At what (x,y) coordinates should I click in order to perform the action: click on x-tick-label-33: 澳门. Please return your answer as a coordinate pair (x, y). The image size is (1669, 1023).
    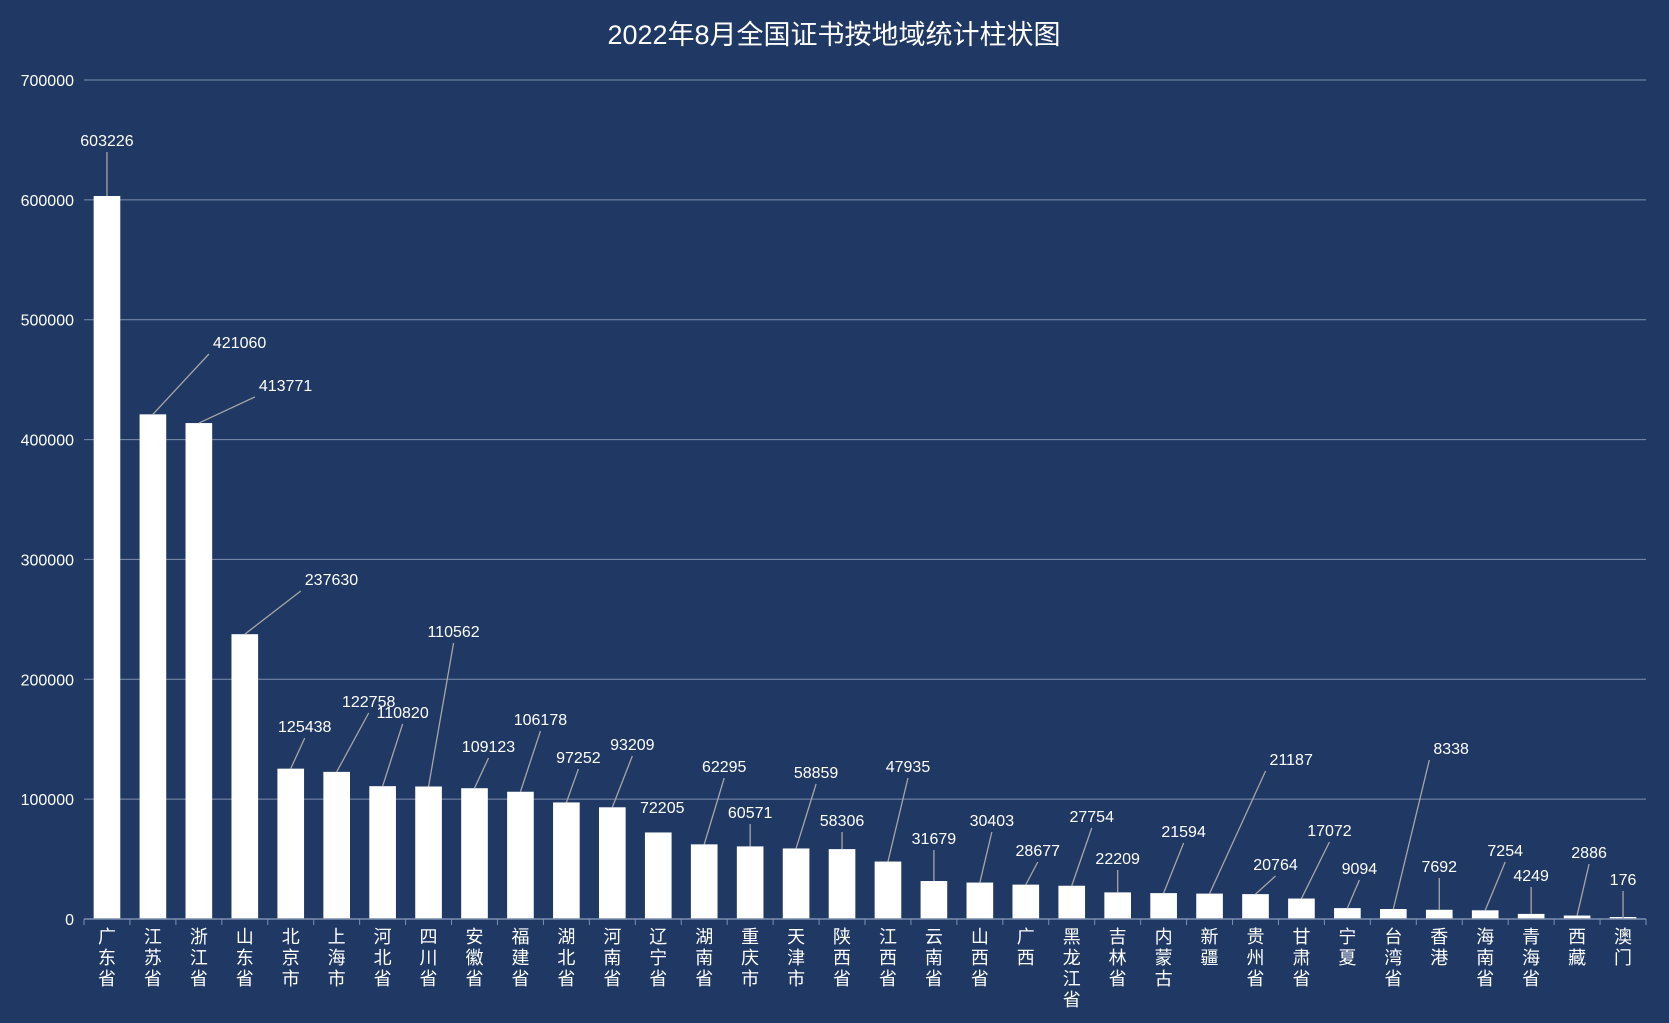
    Looking at the image, I should click on (1623, 948).